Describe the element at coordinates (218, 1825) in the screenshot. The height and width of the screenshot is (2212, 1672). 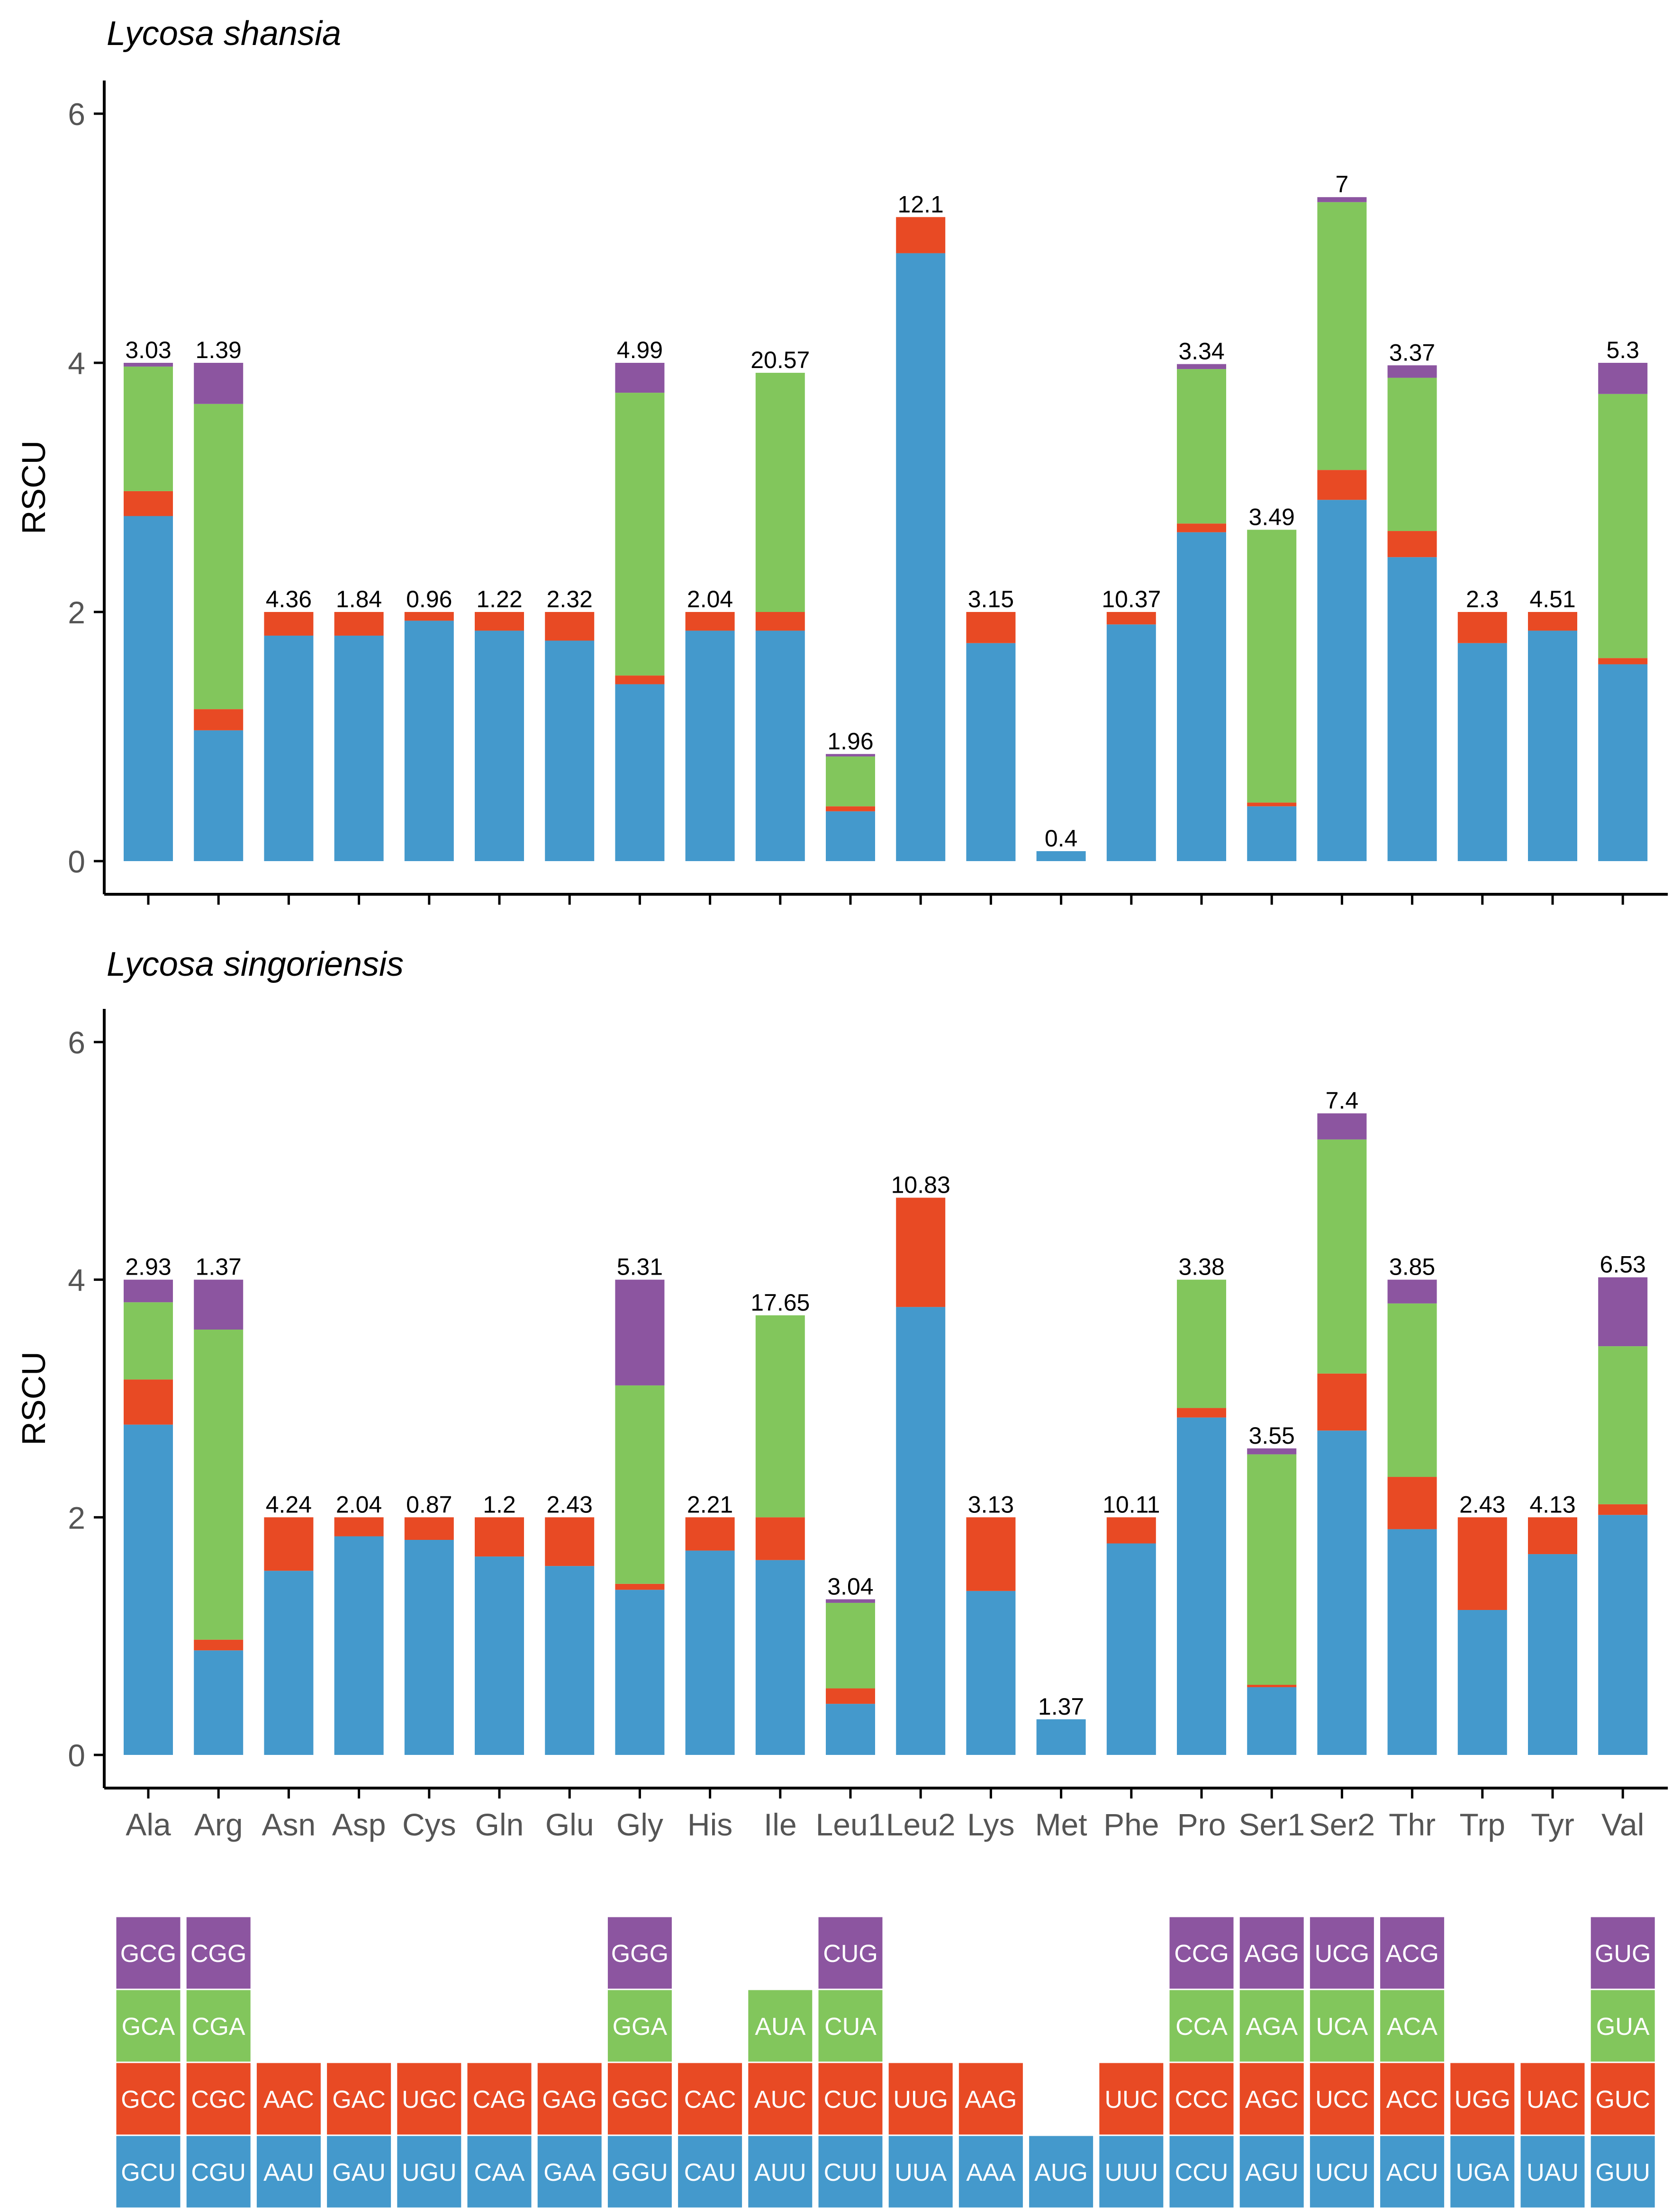
I see `x-tick-label-arg: Arg` at that location.